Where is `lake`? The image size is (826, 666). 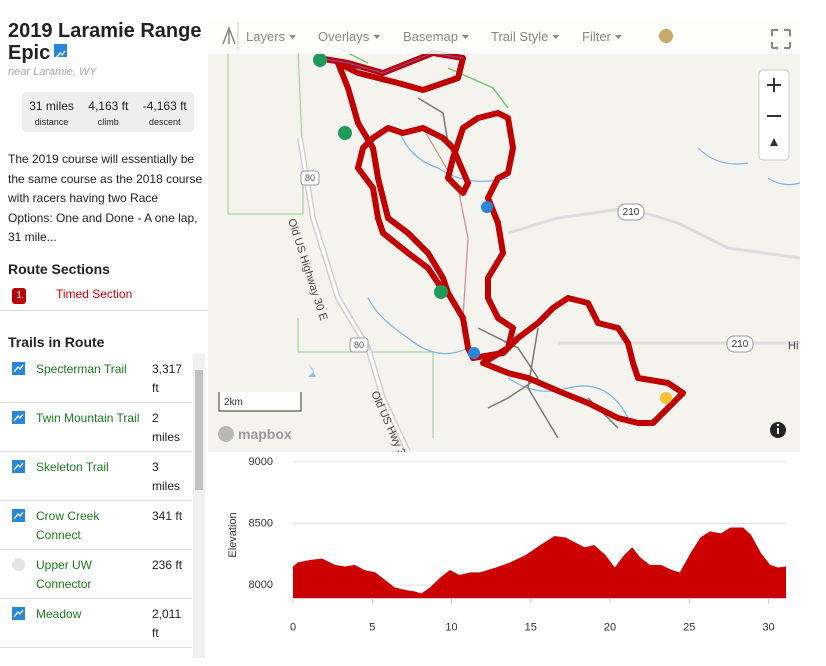 lake is located at coordinates (312, 370).